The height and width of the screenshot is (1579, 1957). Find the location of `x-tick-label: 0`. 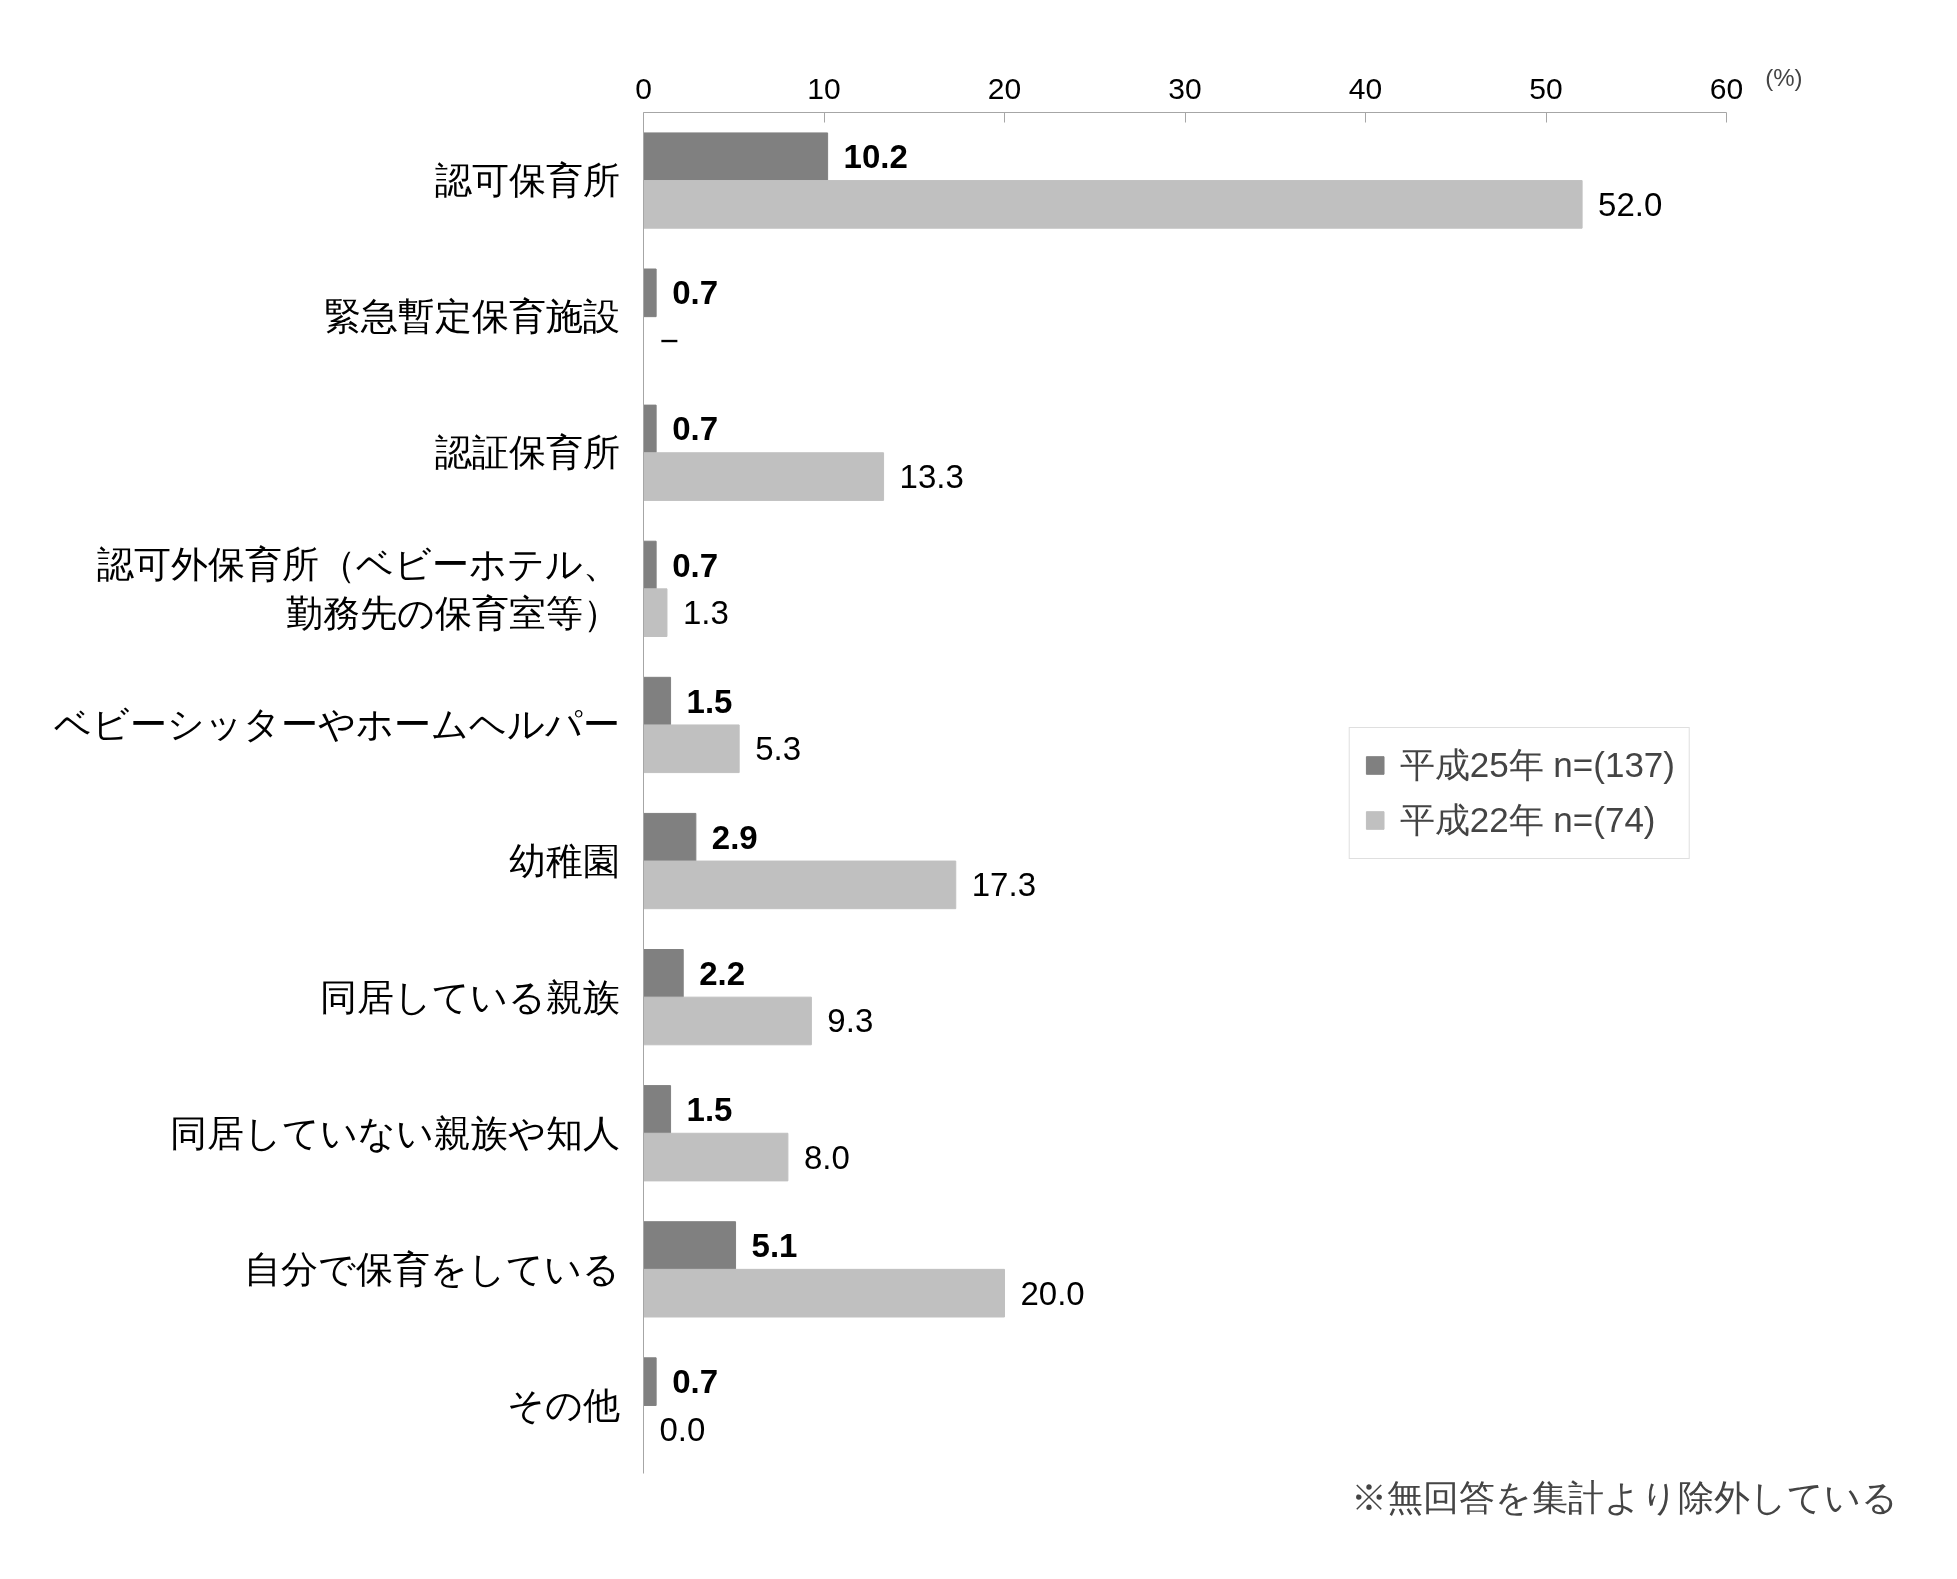

x-tick-label: 0 is located at coordinates (643, 88).